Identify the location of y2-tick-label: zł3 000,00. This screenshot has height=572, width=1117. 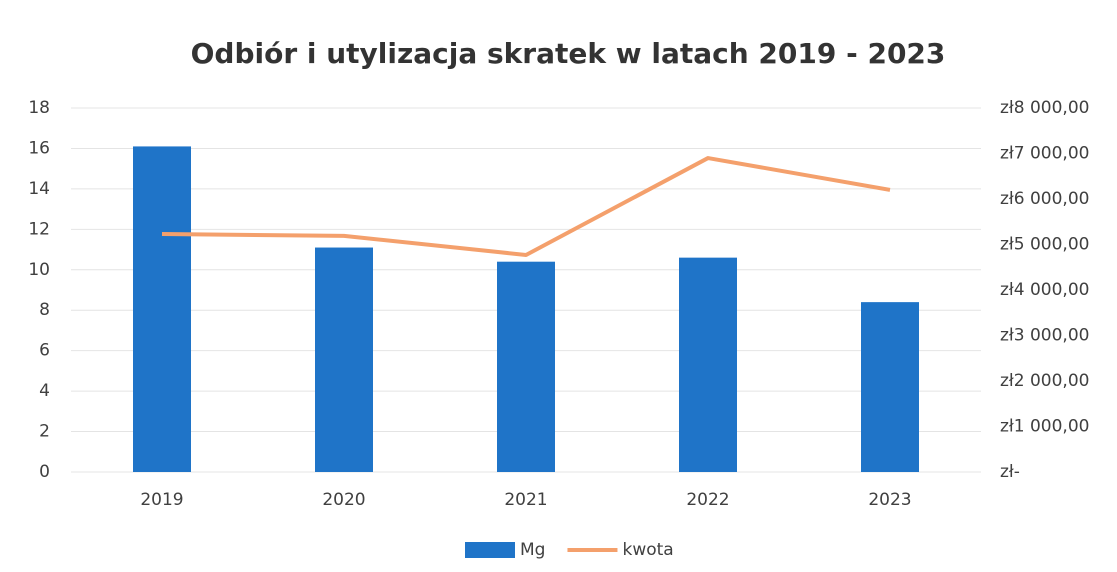
(1044, 336).